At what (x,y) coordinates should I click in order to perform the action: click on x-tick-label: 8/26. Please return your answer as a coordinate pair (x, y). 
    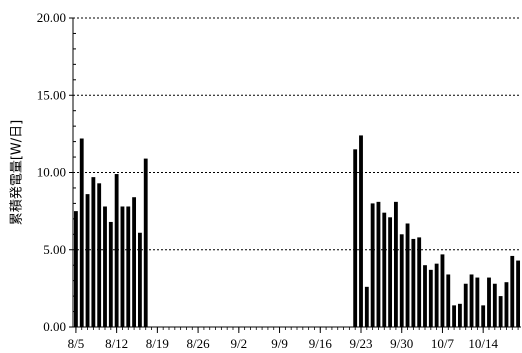
    Looking at the image, I should click on (199, 343).